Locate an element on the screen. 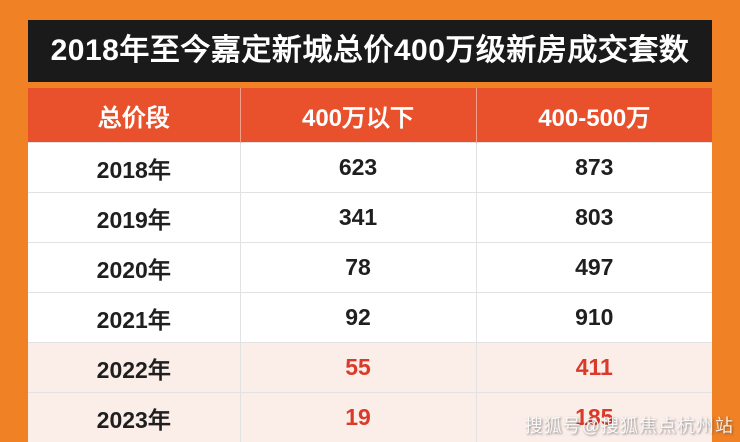 This screenshot has height=442, width=740. year-cell: 2021年 is located at coordinates (134, 317).